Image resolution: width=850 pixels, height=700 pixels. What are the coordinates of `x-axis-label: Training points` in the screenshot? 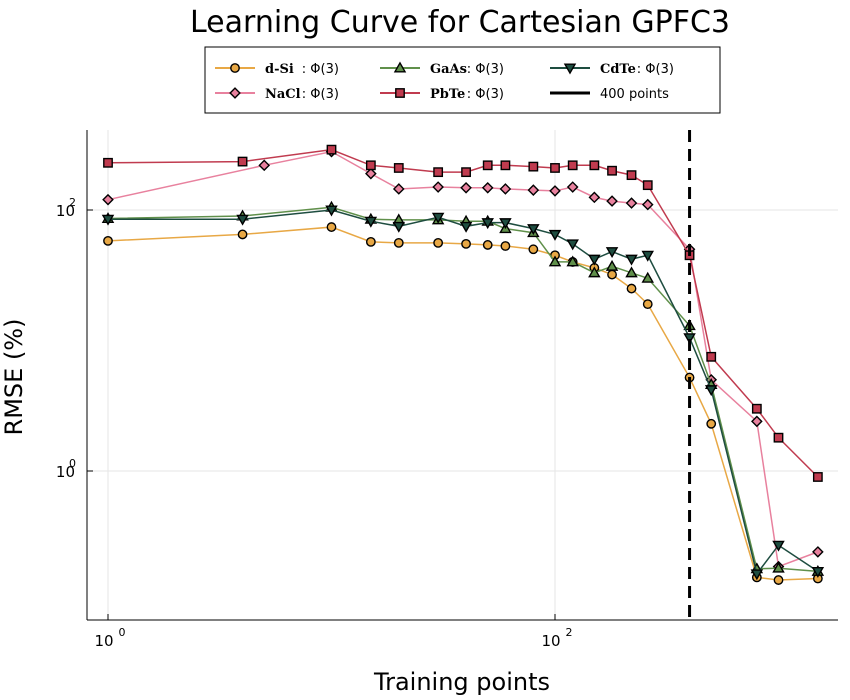 It's located at (461, 682).